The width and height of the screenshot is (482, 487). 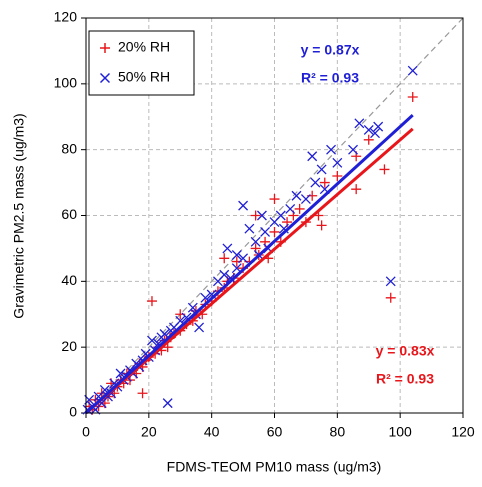 I want to click on y-tick-label: 80, so click(x=69, y=148).